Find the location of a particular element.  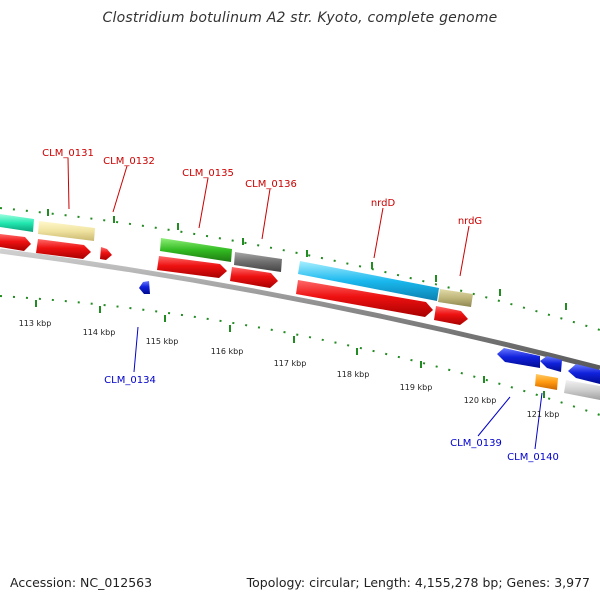

feature-orange is located at coordinates (546, 382).